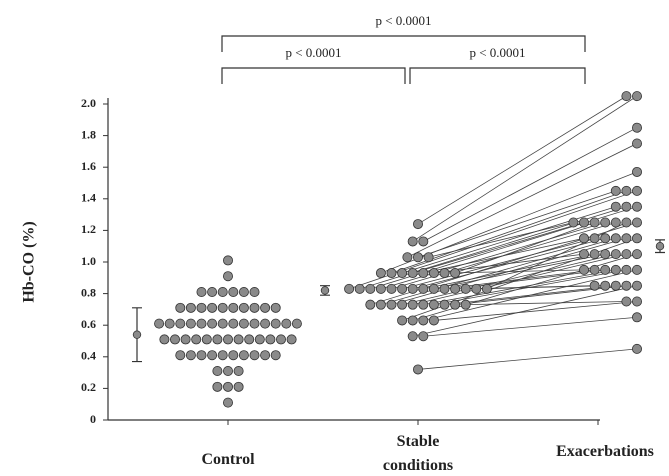 The width and height of the screenshot is (669, 476). I want to click on y-tick-label: 1.8, so click(88, 134).